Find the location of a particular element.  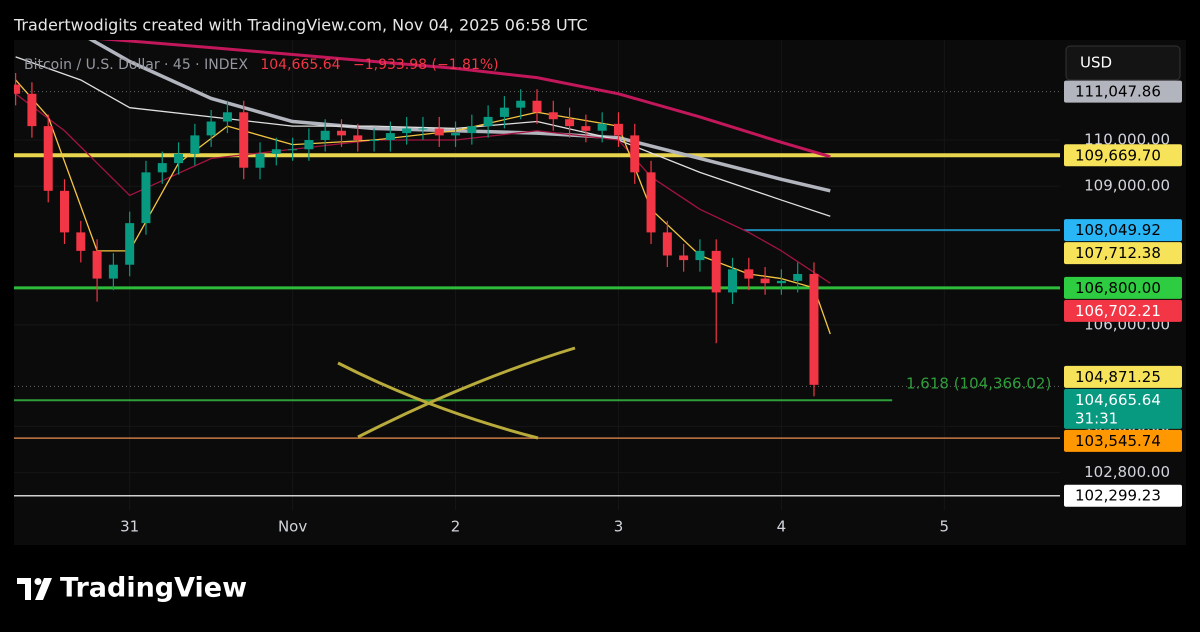

x-tick-label: Nov is located at coordinates (292, 527).